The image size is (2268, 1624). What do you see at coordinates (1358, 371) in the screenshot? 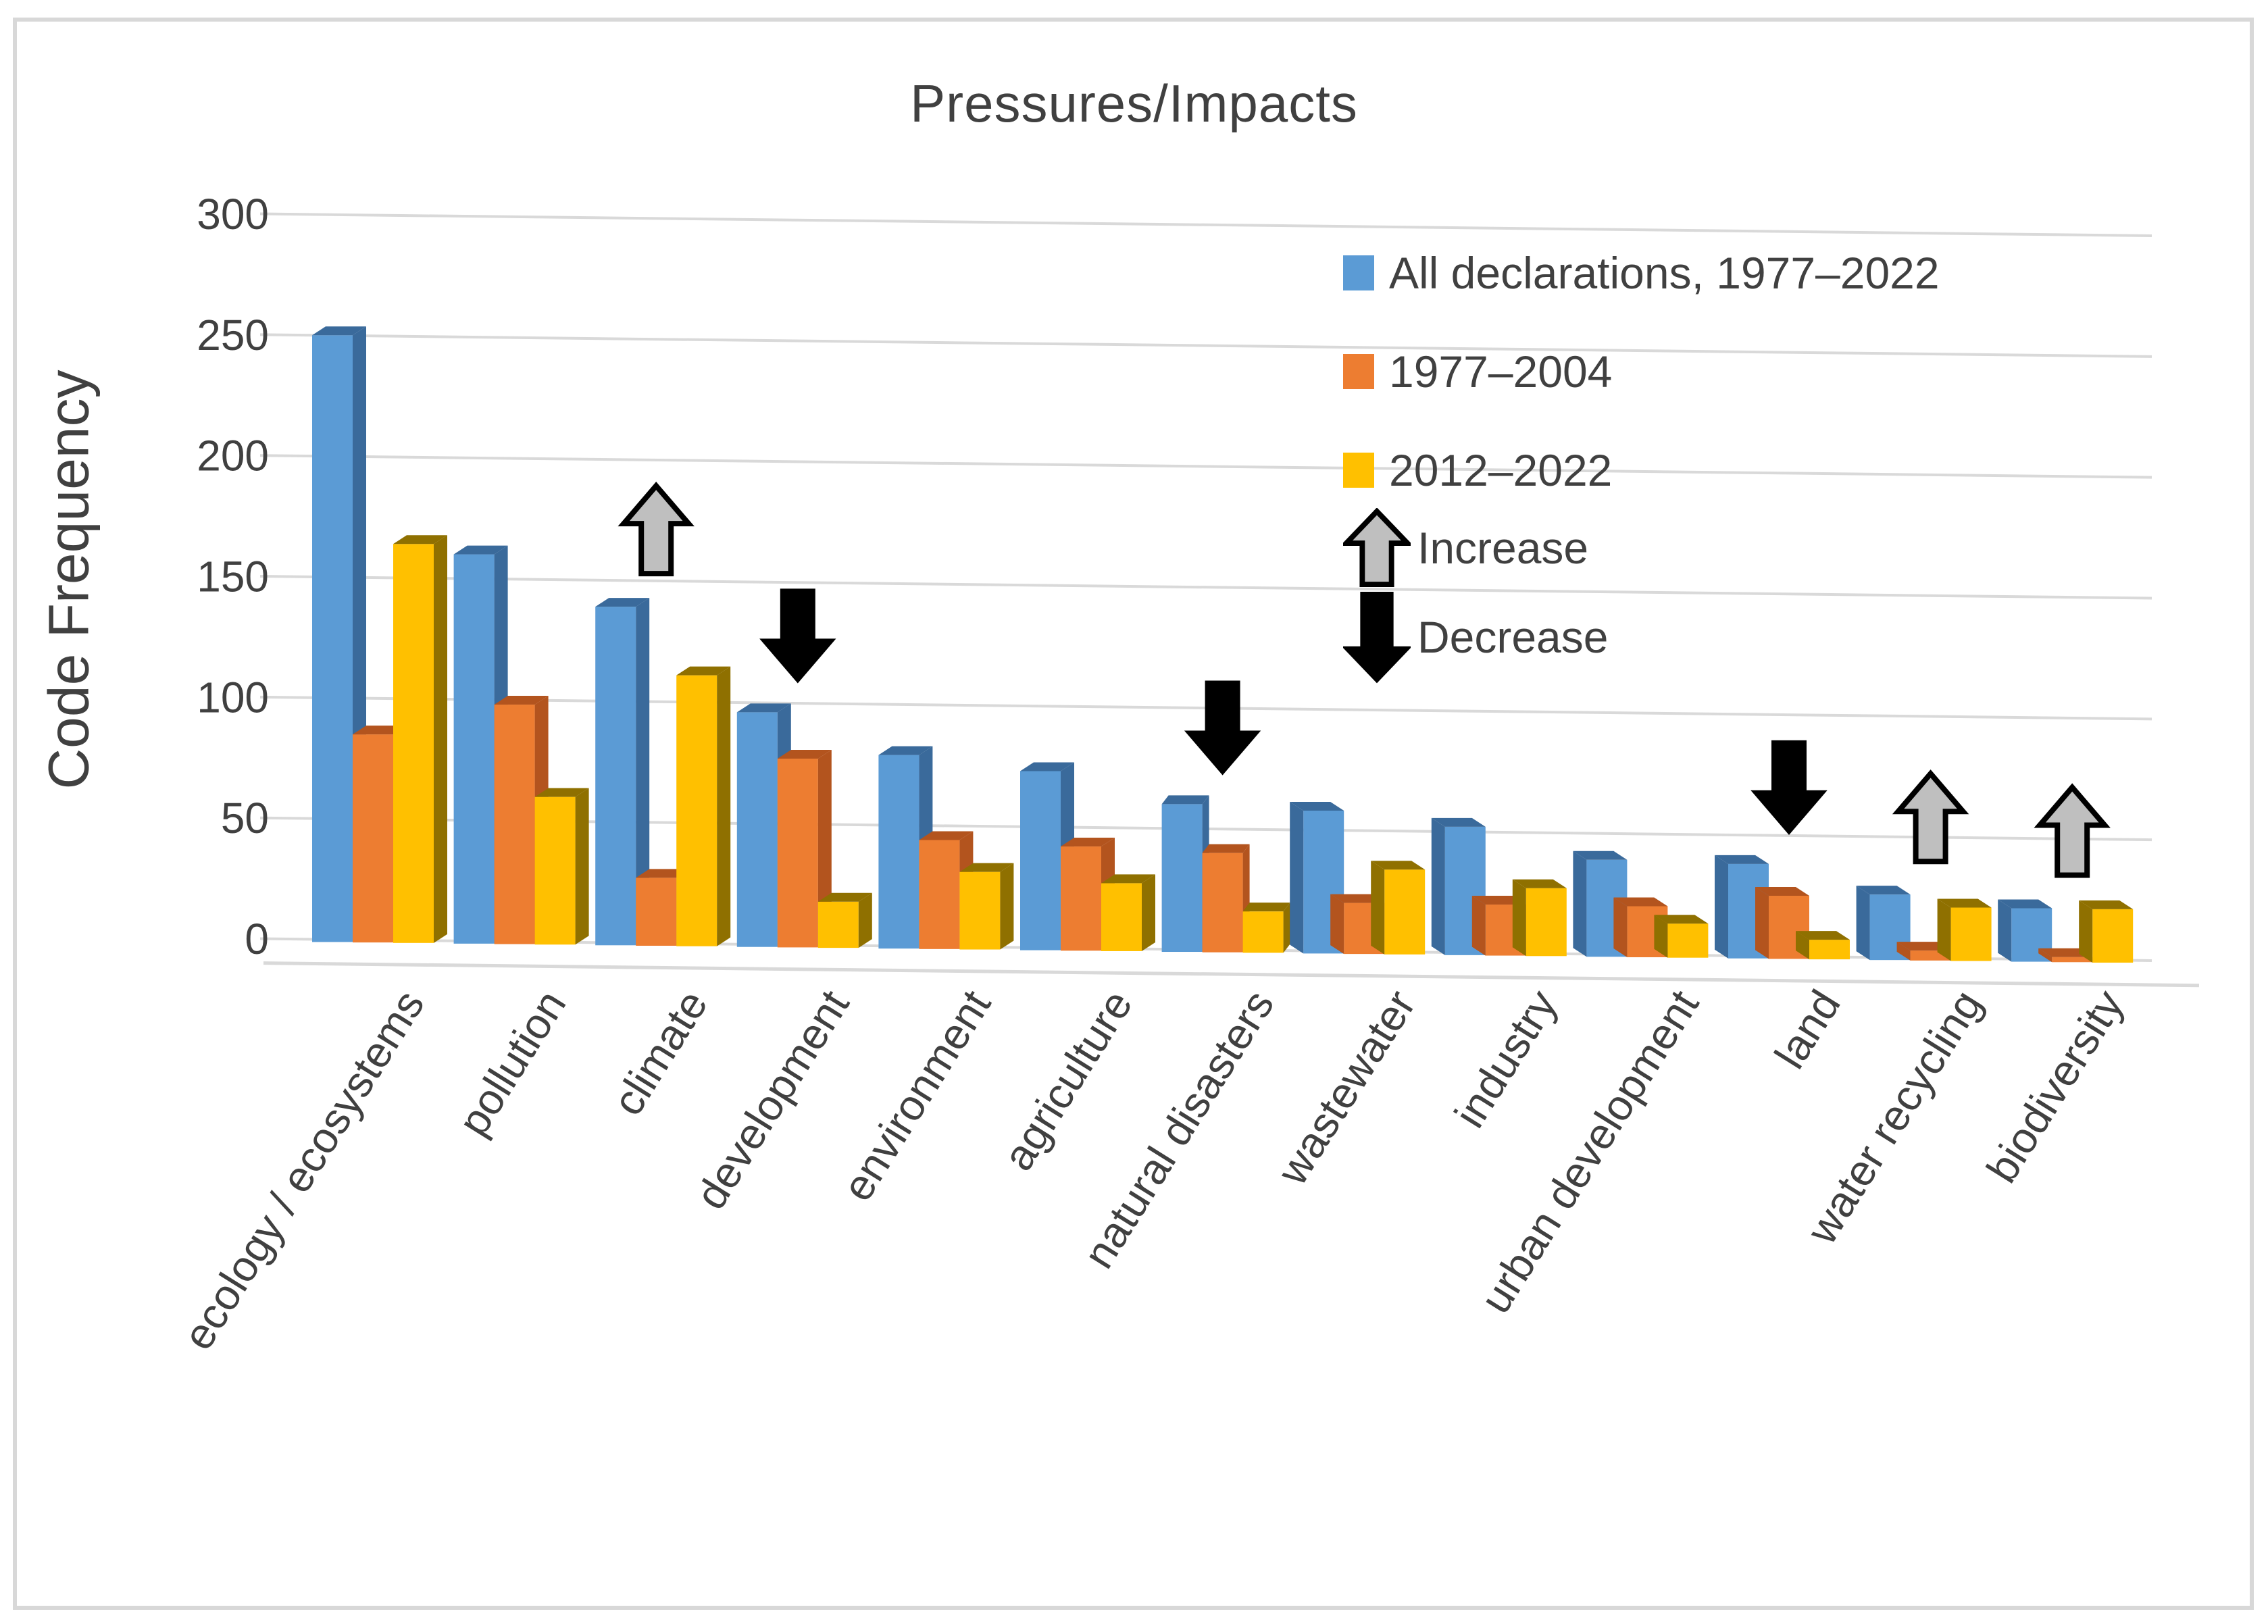
I see `legend-swatch-orange` at bounding box center [1358, 371].